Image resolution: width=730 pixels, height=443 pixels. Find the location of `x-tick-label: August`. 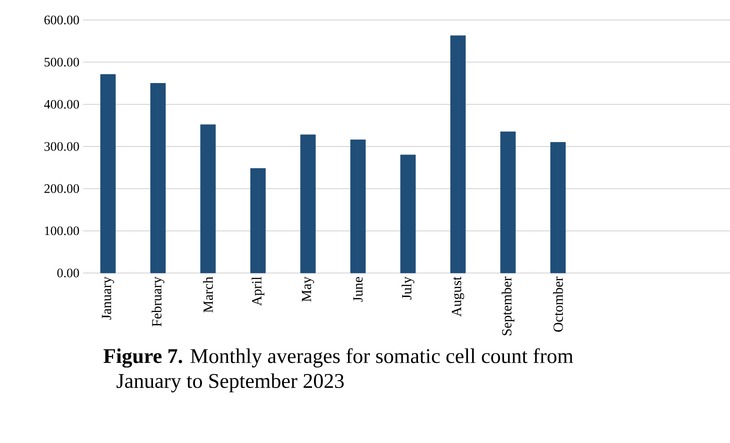

x-tick-label: August is located at coordinates (458, 296).